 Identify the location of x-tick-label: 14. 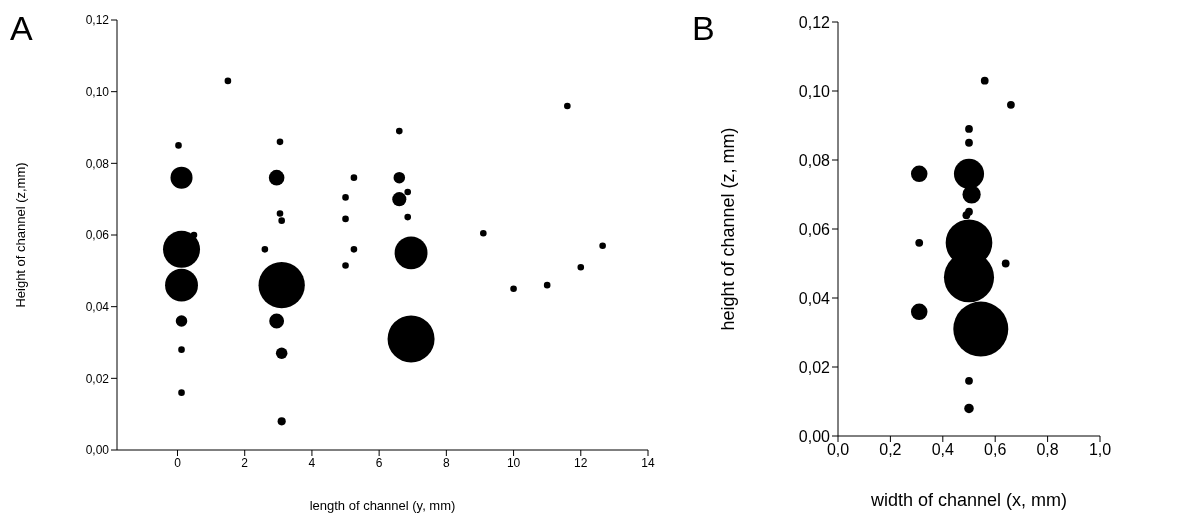
(648, 462).